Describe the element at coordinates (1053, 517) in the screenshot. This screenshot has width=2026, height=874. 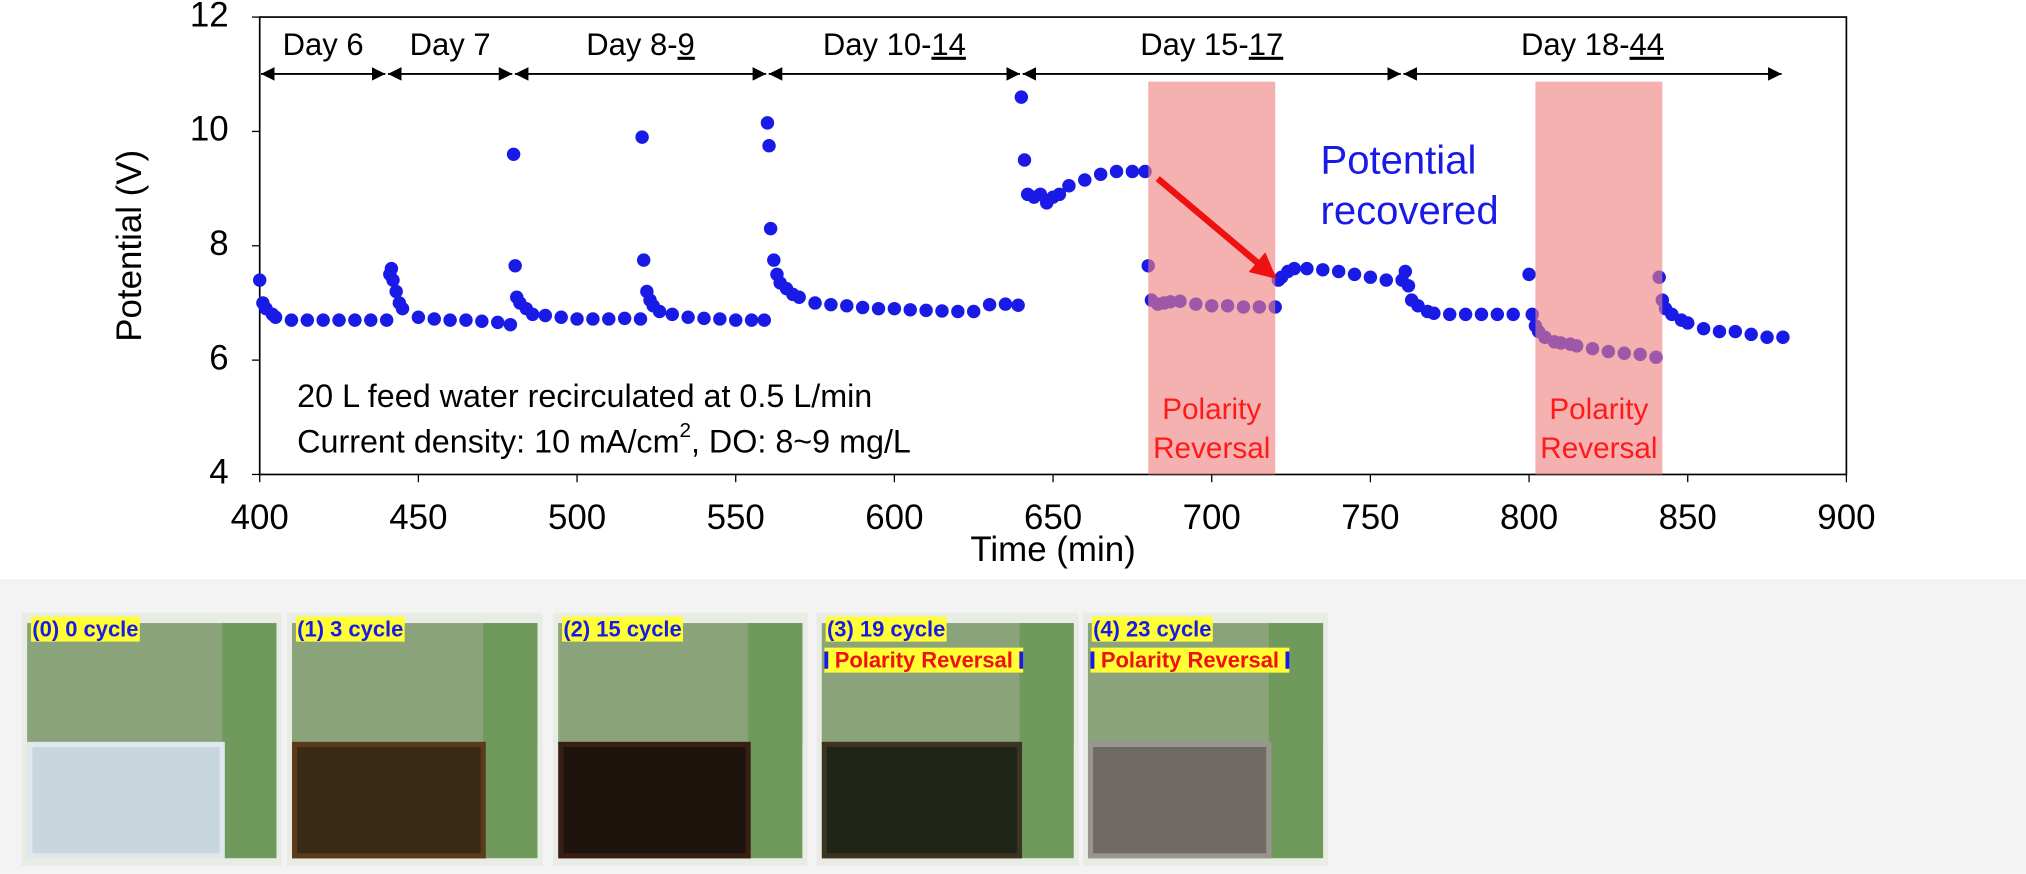
I see `x-tick-label: 650` at that location.